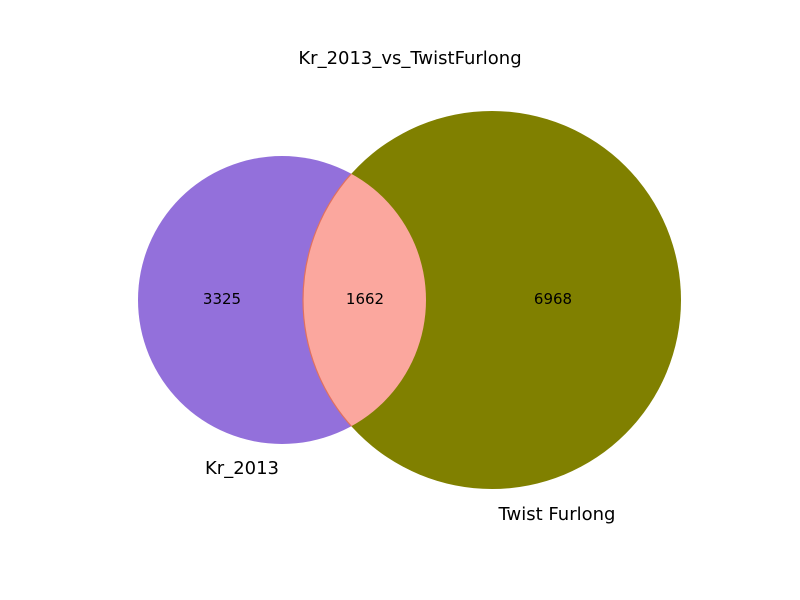 This screenshot has height=600, width=800. Describe the element at coordinates (409, 58) in the screenshot. I see `chart-title: Kr_2013_vs_TwistFurlong` at that location.